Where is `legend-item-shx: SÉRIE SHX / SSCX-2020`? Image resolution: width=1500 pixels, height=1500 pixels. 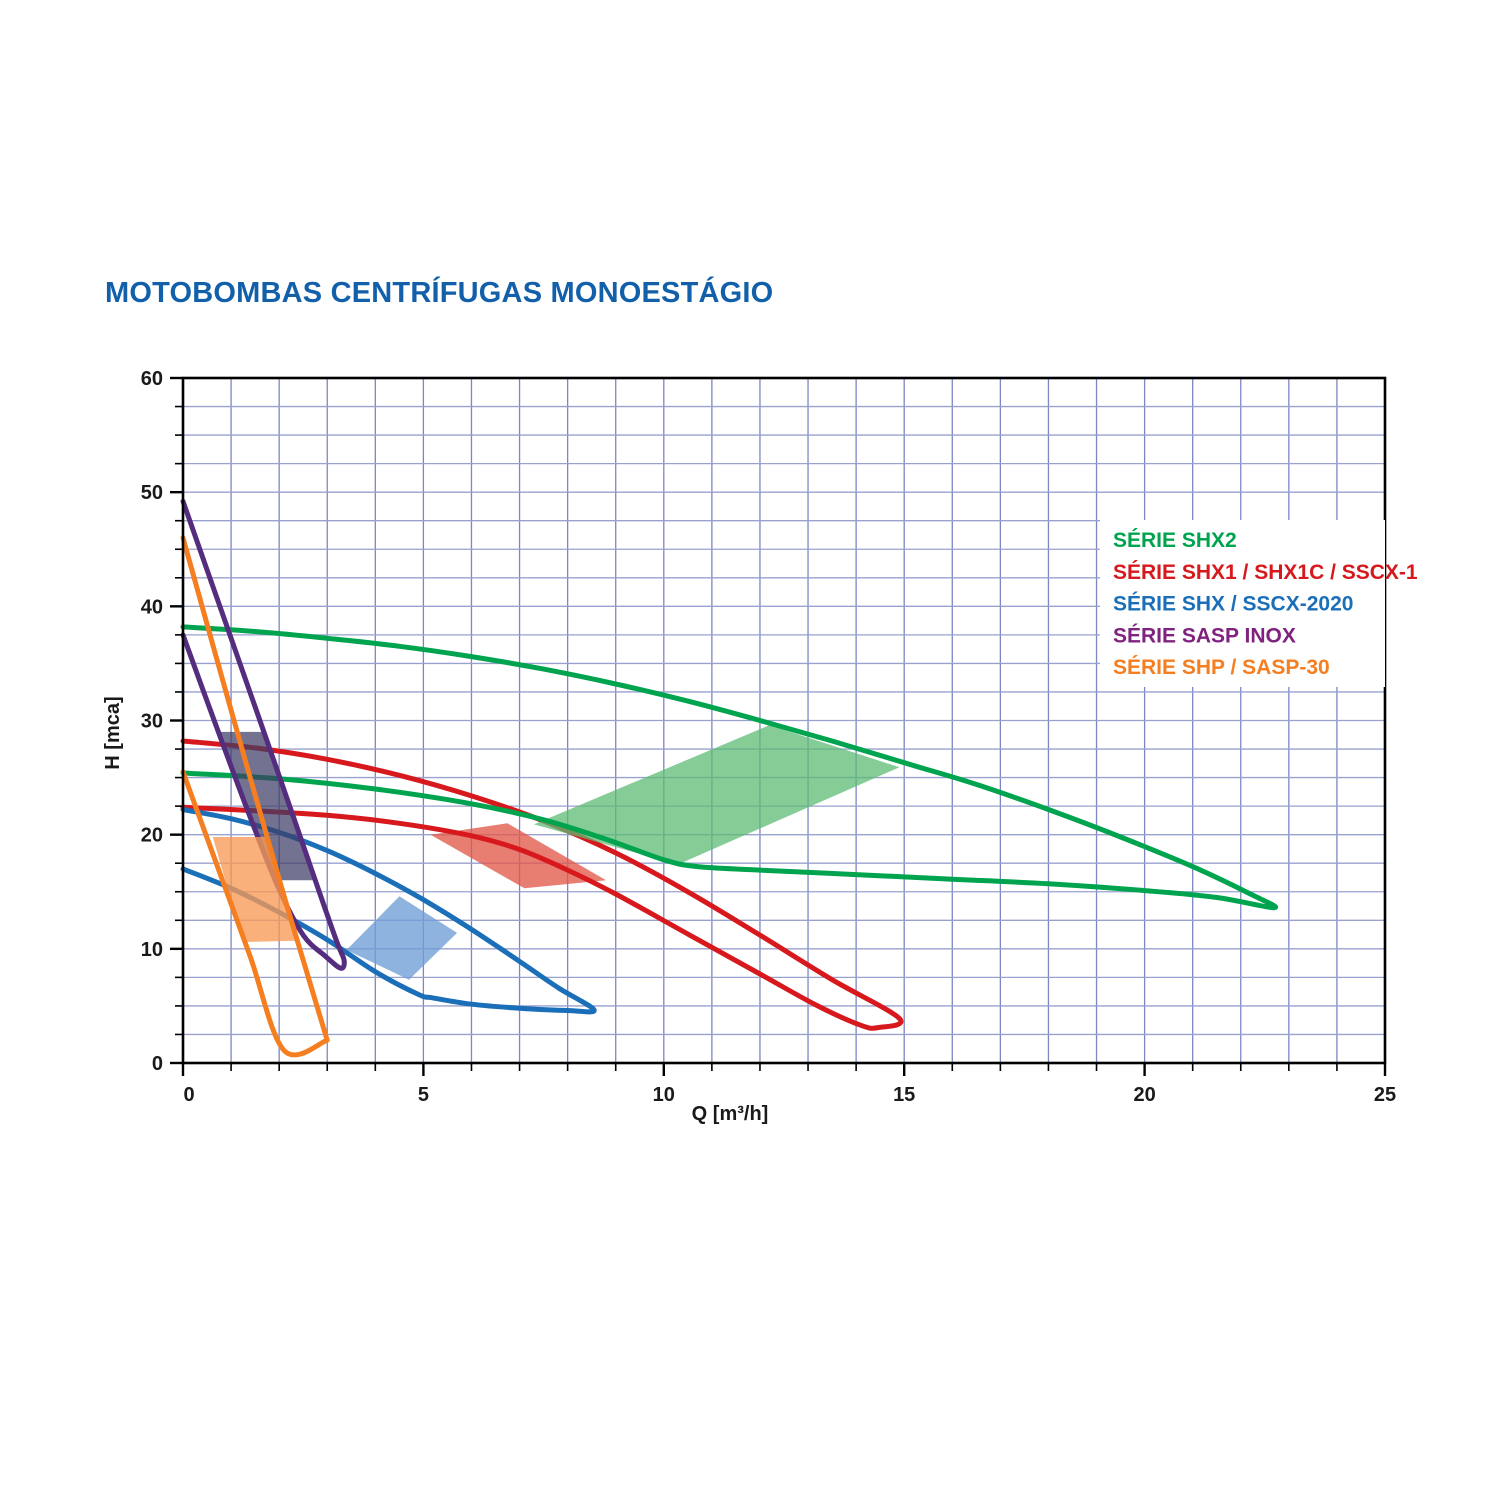
legend-item-shx: SÉRIE SHX / SSCX-2020 is located at coordinates (1233, 604).